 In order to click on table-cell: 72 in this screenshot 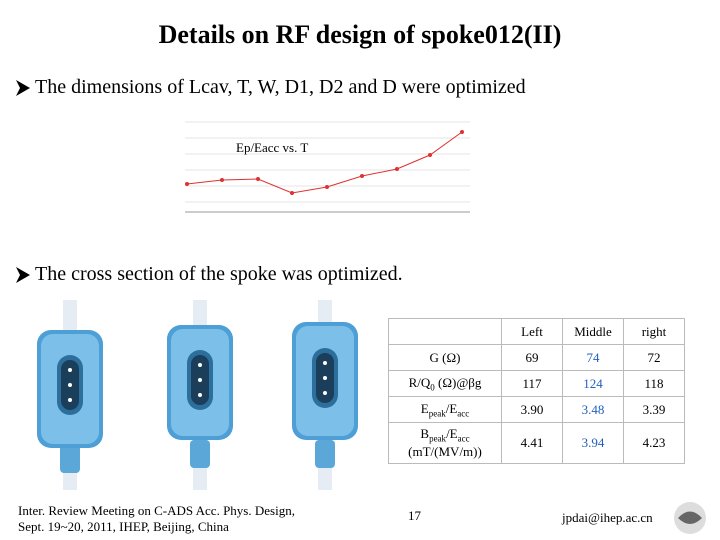, I will do `click(654, 357)`.